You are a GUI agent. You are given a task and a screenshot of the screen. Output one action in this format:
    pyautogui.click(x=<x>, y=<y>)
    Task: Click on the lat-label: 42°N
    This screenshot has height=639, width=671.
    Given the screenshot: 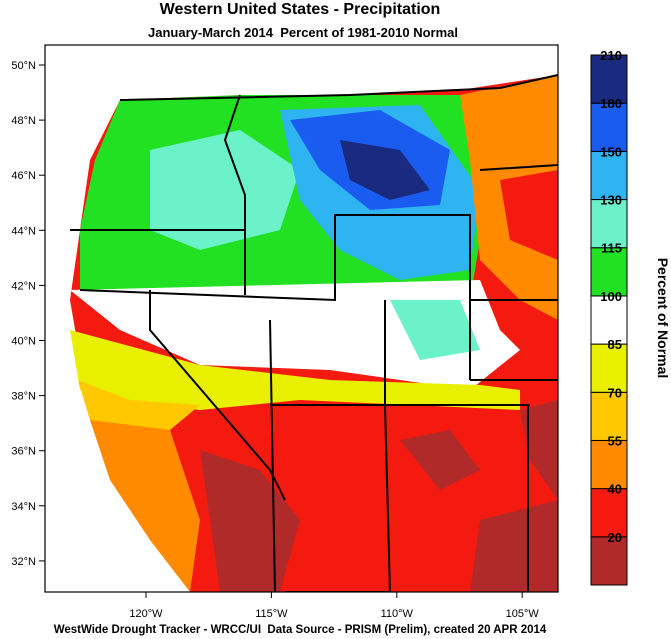 What is the action you would take?
    pyautogui.click(x=23, y=286)
    